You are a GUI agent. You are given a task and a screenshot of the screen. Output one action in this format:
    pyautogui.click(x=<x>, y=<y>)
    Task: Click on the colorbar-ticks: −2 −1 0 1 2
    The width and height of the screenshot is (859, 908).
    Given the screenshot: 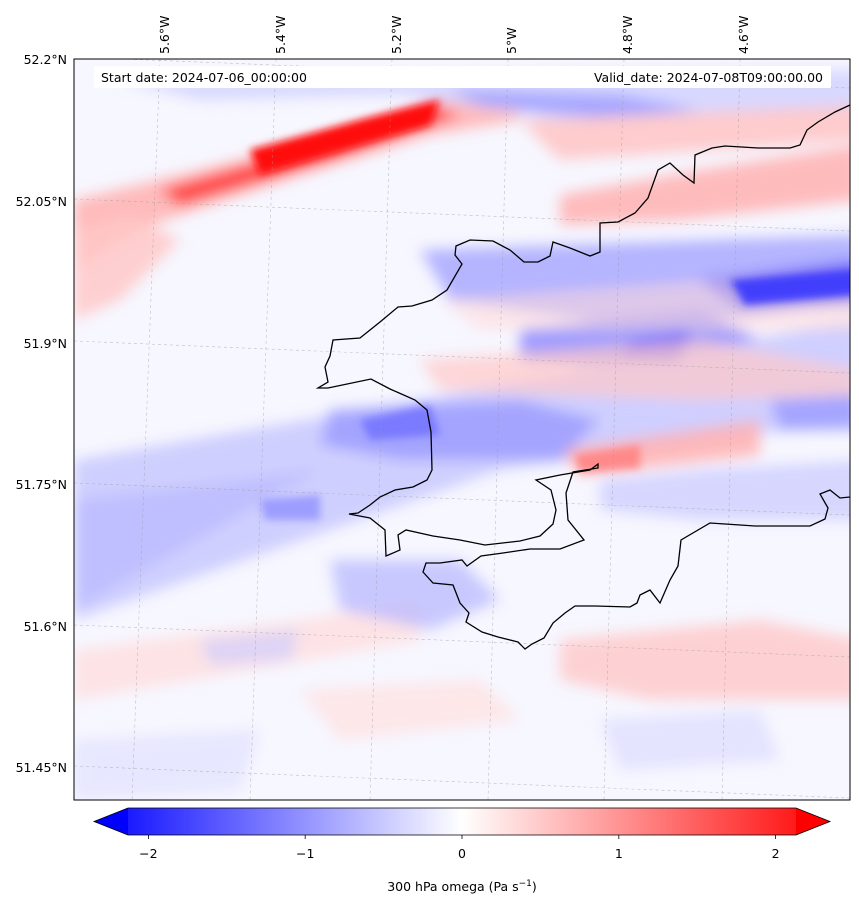 What is the action you would take?
    pyautogui.click(x=459, y=848)
    